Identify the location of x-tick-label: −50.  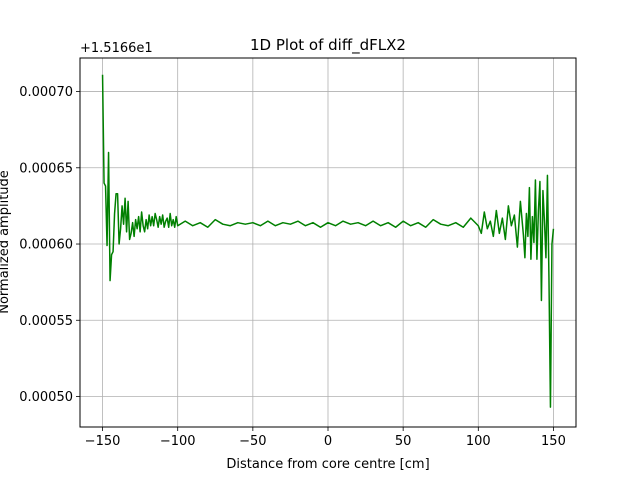
(252, 441).